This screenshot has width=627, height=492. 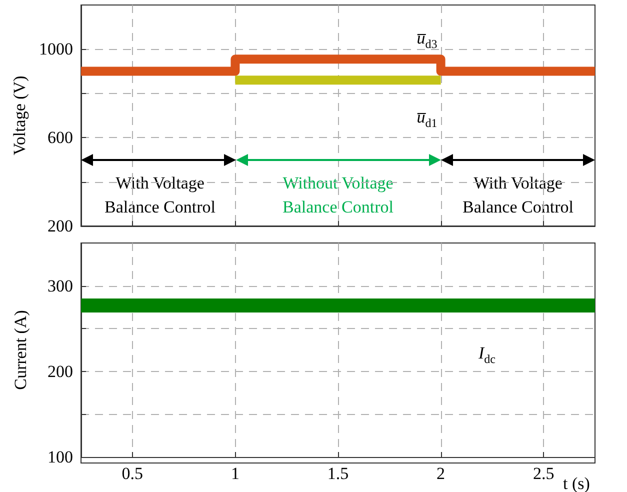 I want to click on y-tick-label: 1000, so click(x=56, y=49).